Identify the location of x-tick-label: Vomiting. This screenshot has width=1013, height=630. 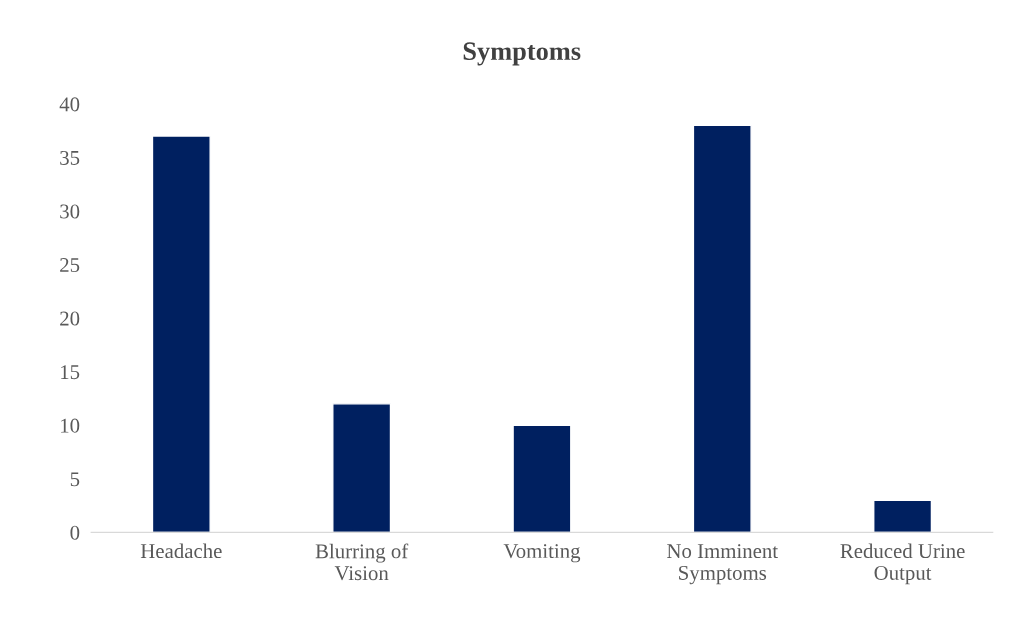
(542, 553).